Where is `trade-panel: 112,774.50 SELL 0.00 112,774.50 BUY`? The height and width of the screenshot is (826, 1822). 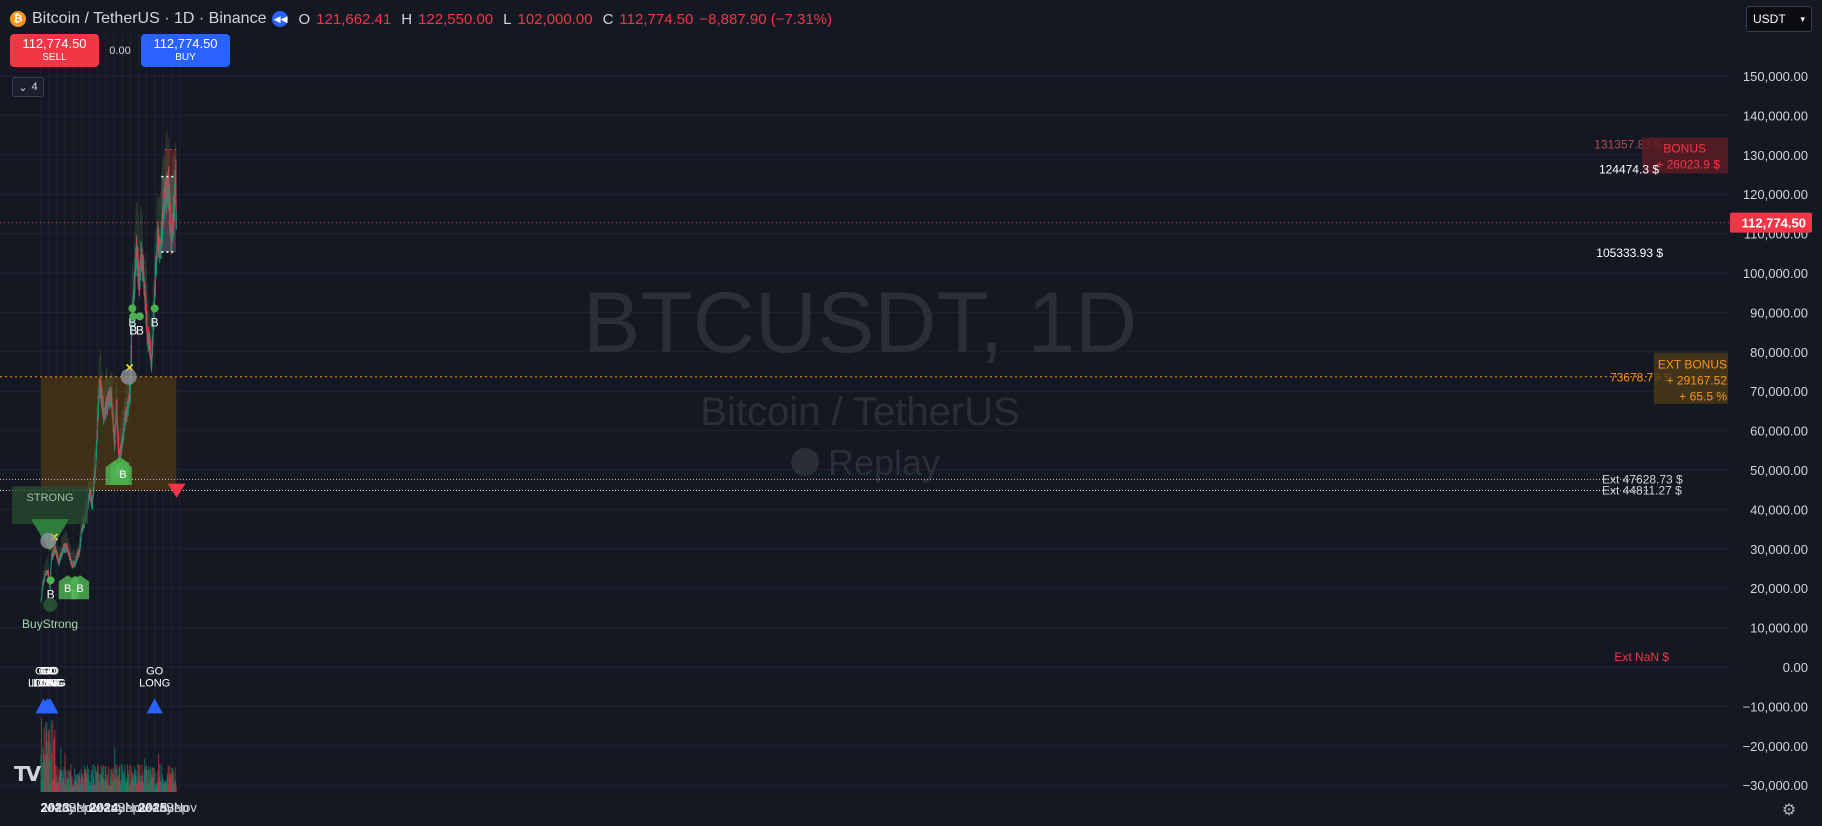 trade-panel: 112,774.50 SELL 0.00 112,774.50 BUY is located at coordinates (120, 50).